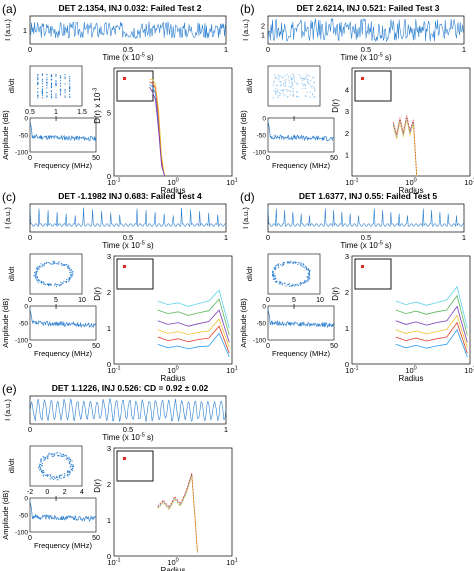 This screenshot has height=571, width=474. Describe the element at coordinates (347, 328) in the screenshot. I see `correlation-ytick-label: 1` at that location.